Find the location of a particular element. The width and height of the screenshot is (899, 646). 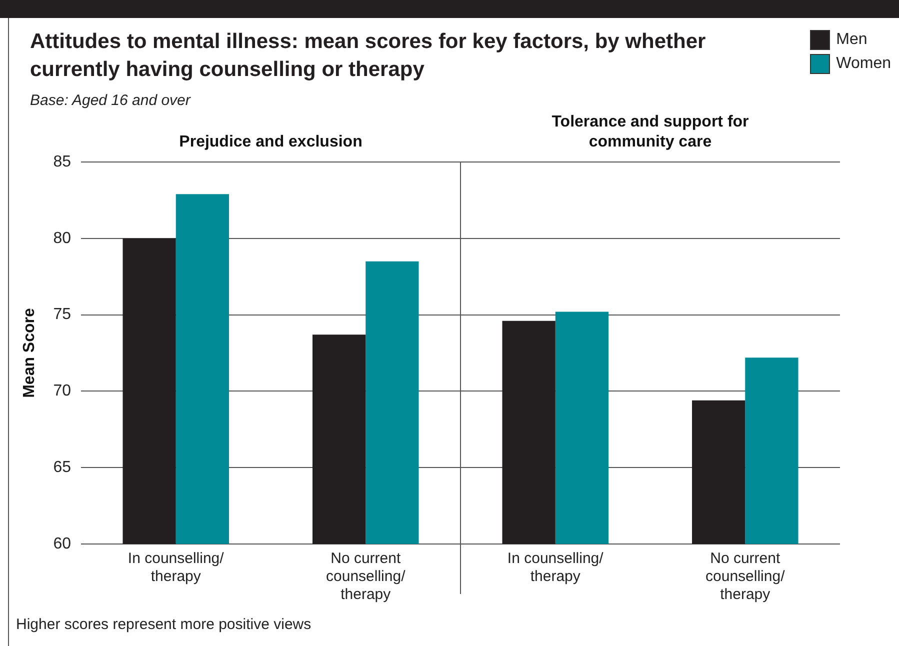

text: Prejudice and exclusion is located at coordinates (270, 141).